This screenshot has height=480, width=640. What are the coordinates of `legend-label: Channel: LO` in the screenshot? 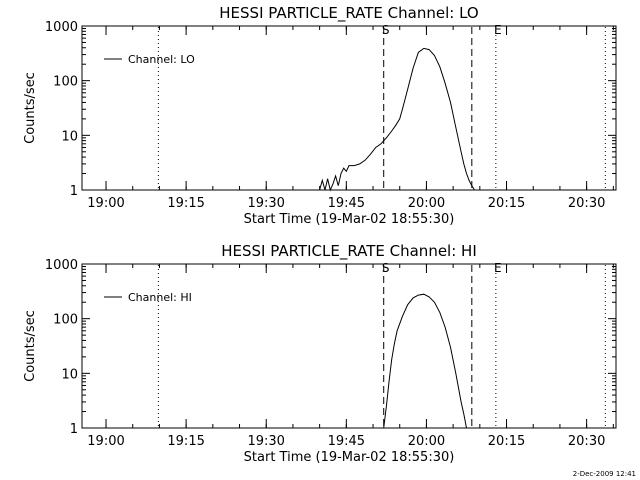 It's located at (161, 59).